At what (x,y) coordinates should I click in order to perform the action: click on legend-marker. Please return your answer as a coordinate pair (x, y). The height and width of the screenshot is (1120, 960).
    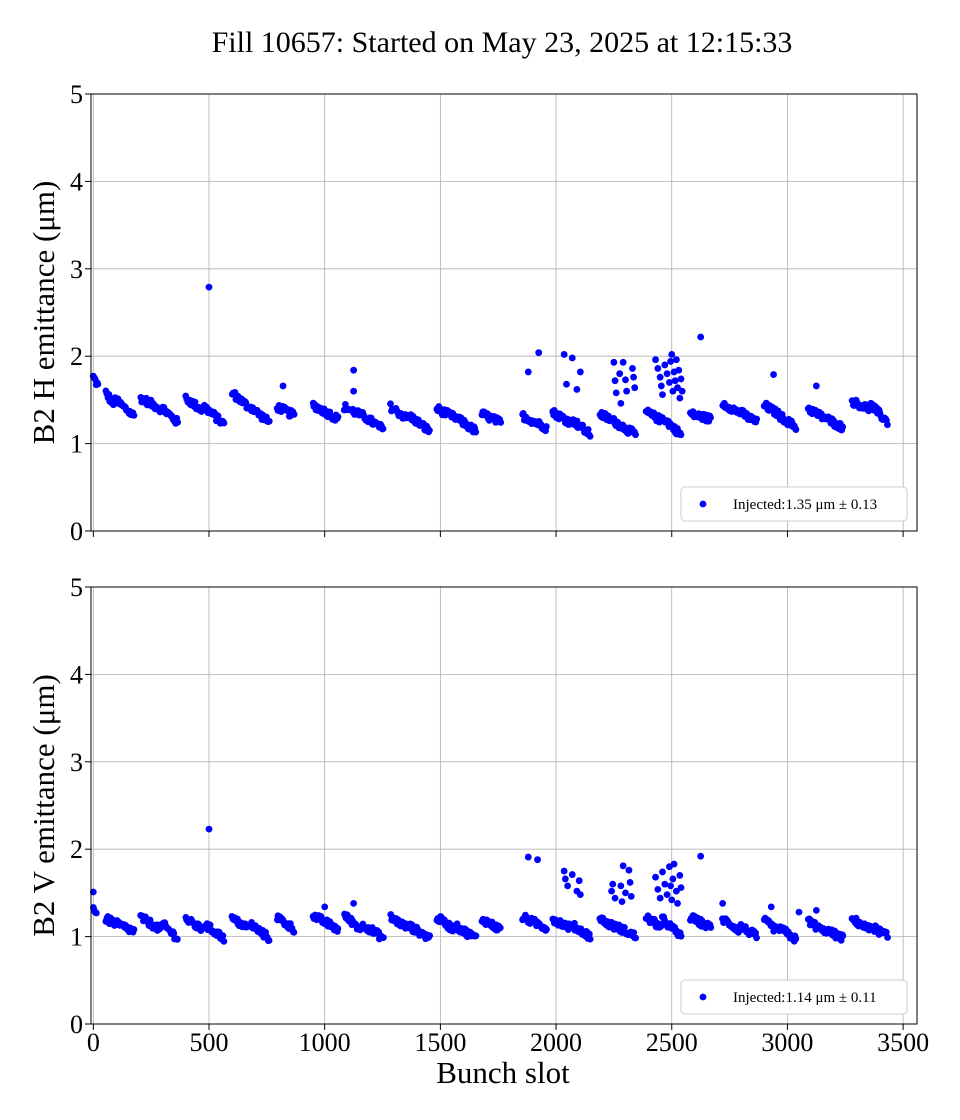
    Looking at the image, I should click on (703, 504).